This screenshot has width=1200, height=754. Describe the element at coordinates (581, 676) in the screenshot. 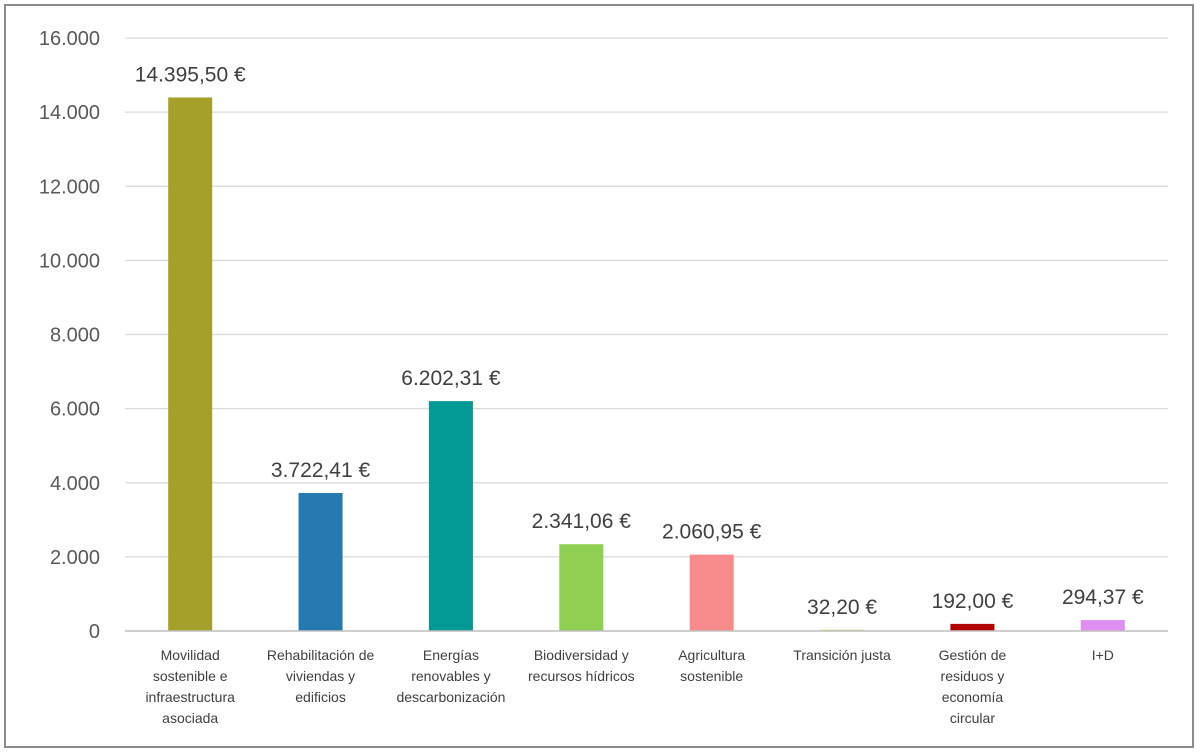

I see `category-label-line: recursos hídricos` at that location.